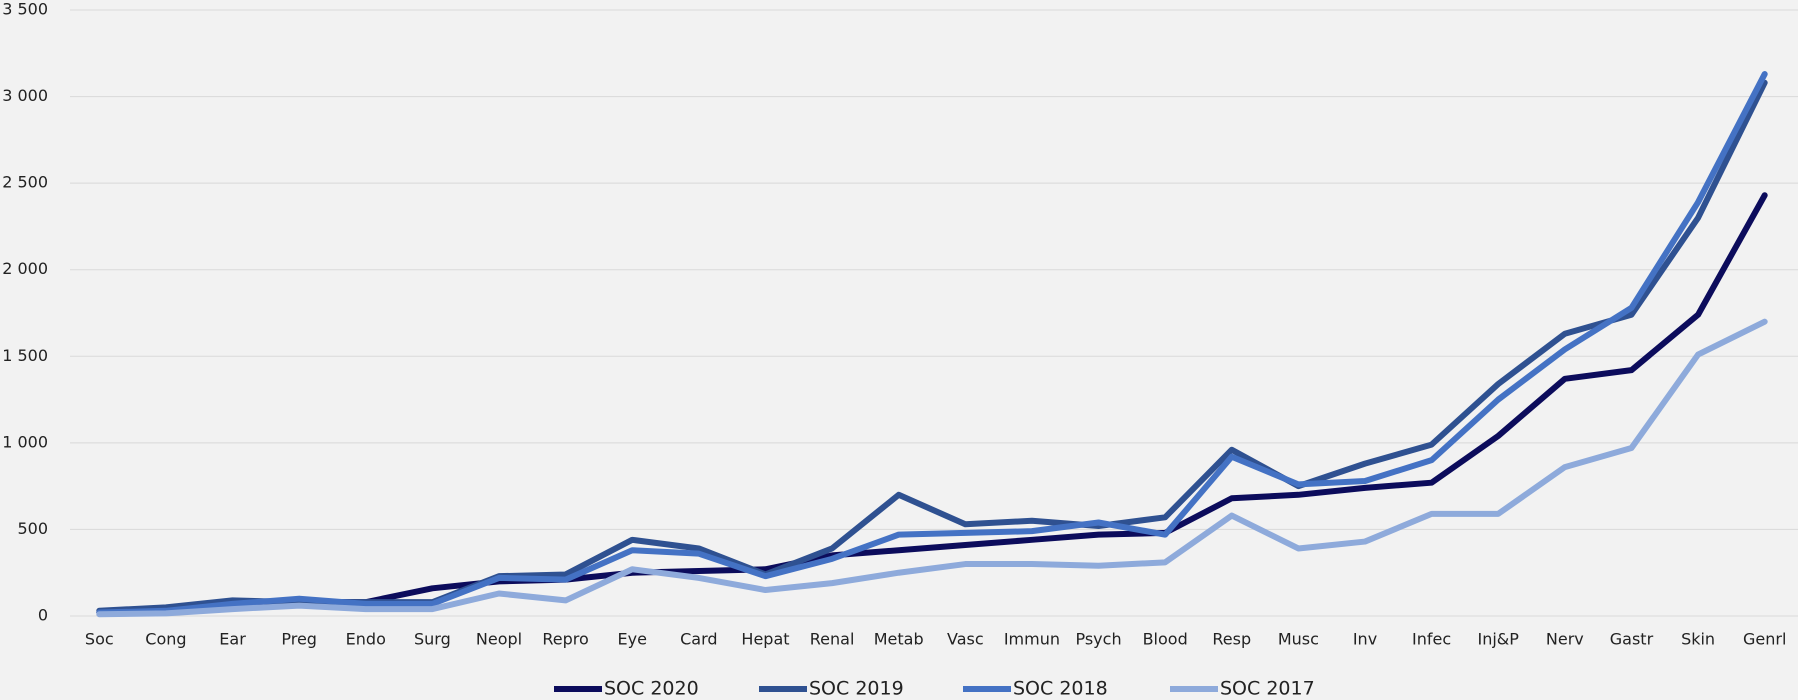 Image resolution: width=1798 pixels, height=700 pixels. What do you see at coordinates (299, 639) in the screenshot?
I see `x-tick-label: Preg` at bounding box center [299, 639].